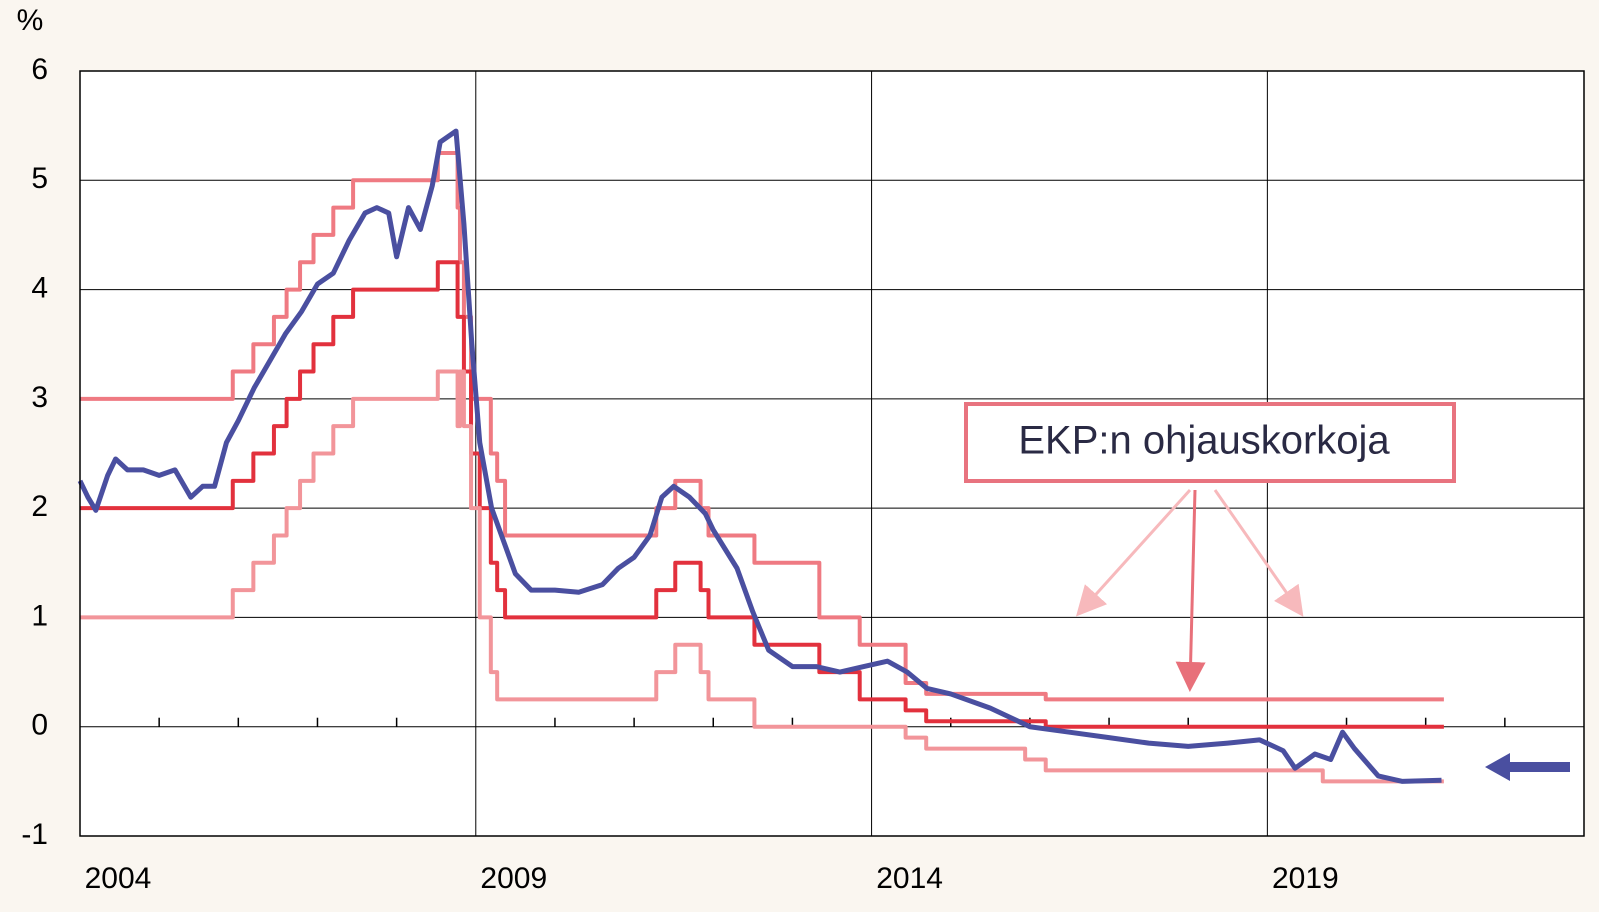 The image size is (1599, 912). I want to click on indicator-arrow, so click(1527, 767).